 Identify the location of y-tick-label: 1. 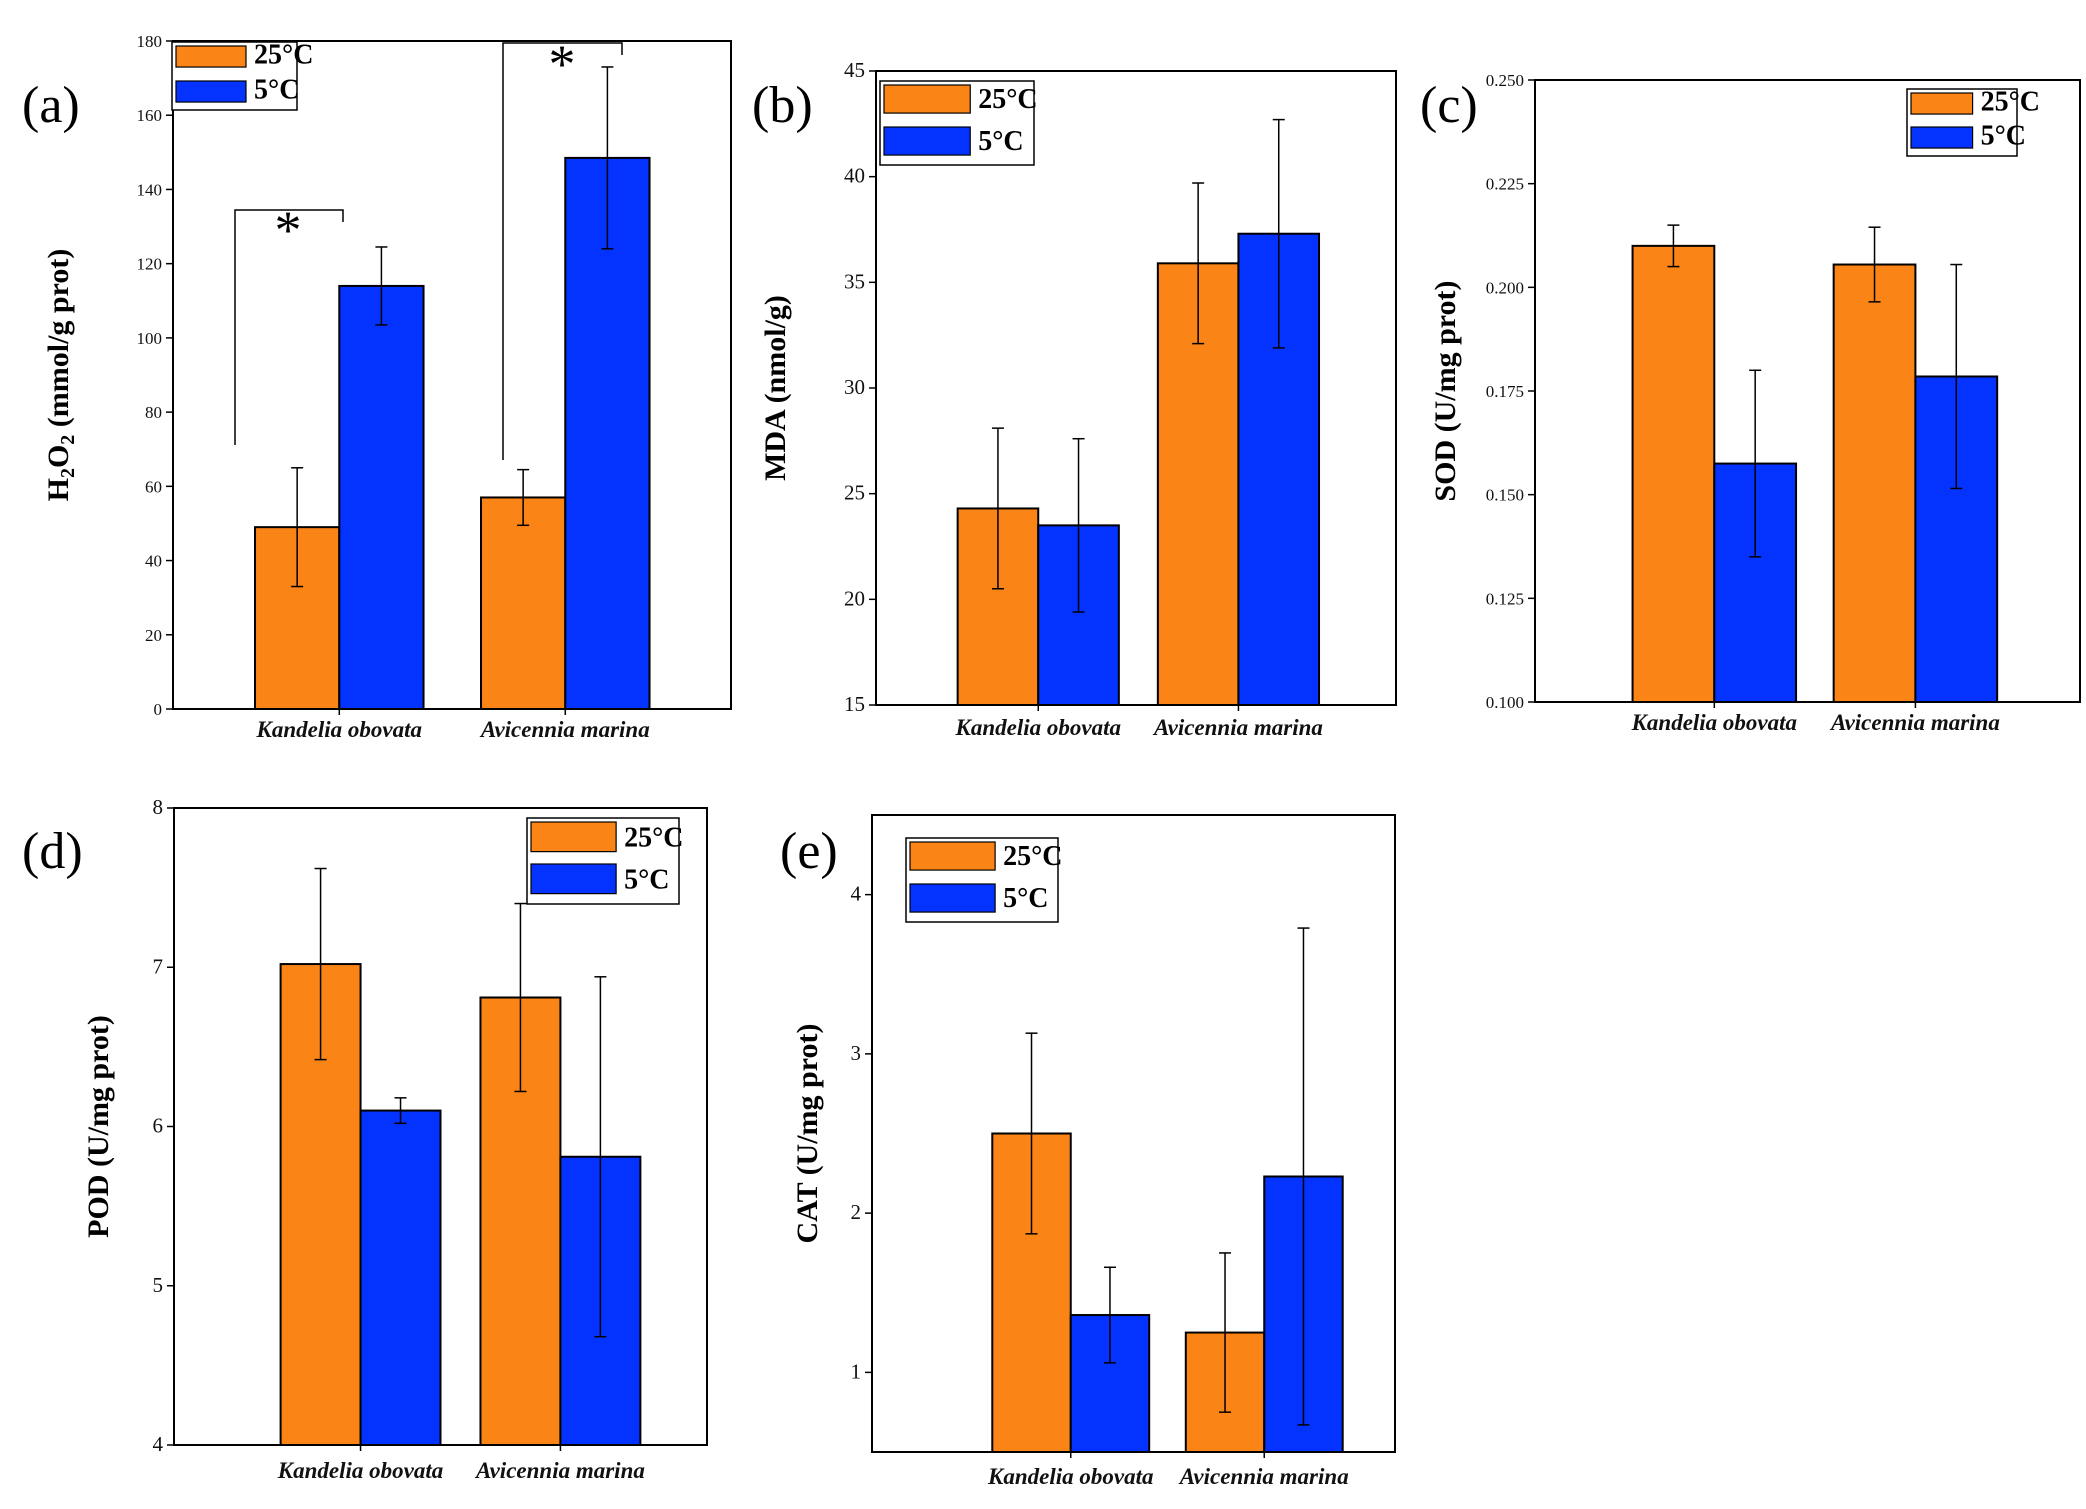
(856, 1371).